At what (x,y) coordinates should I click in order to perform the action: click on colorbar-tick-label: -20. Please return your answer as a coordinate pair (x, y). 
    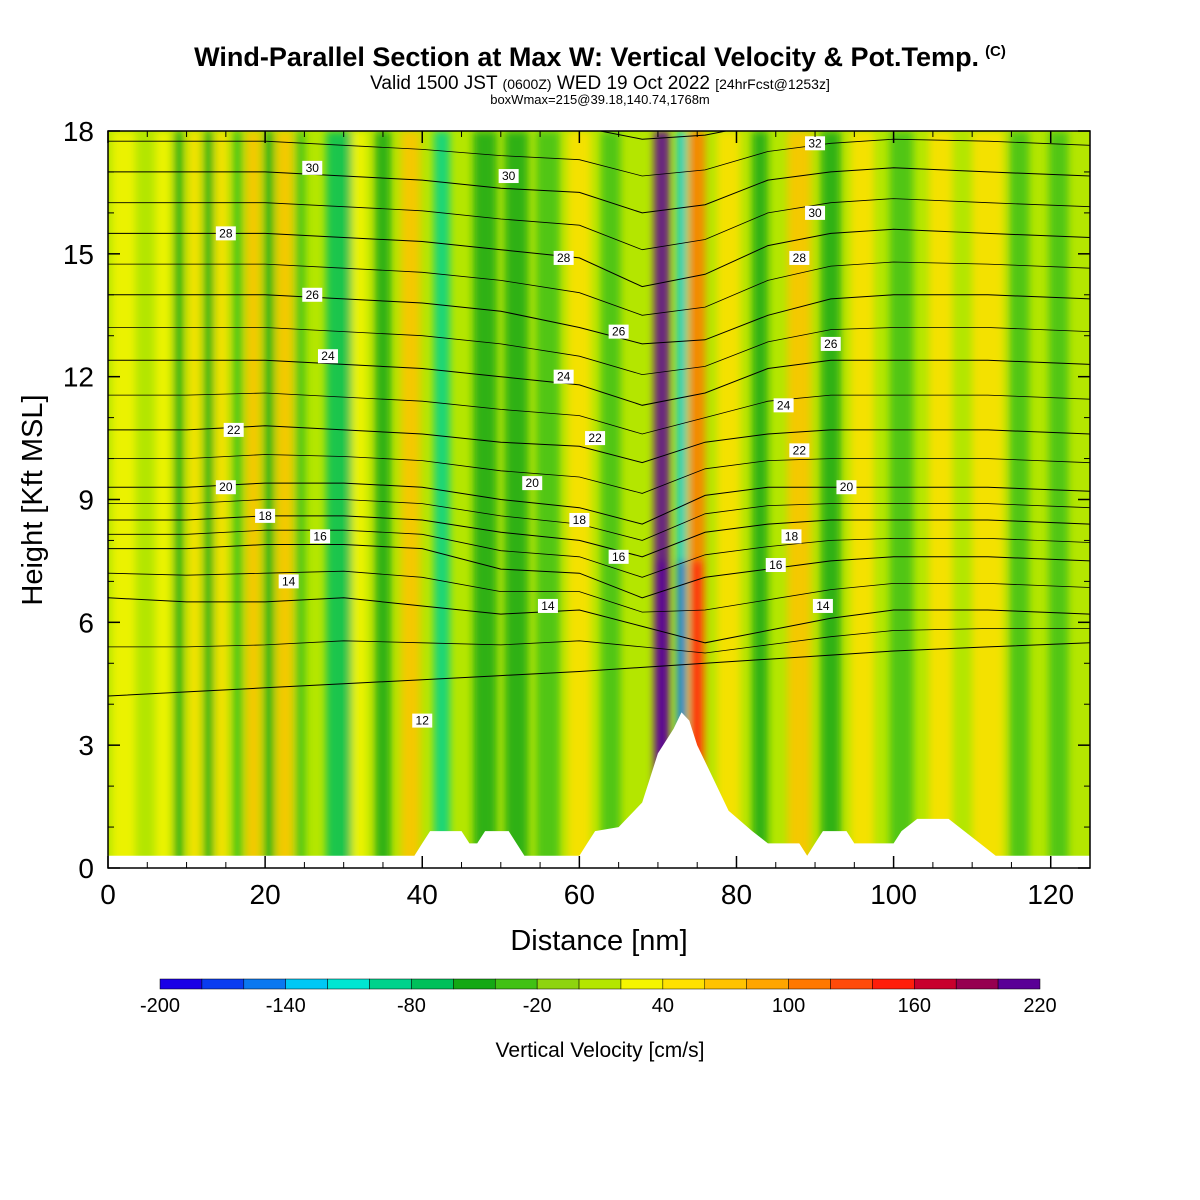
    Looking at the image, I should click on (537, 1006).